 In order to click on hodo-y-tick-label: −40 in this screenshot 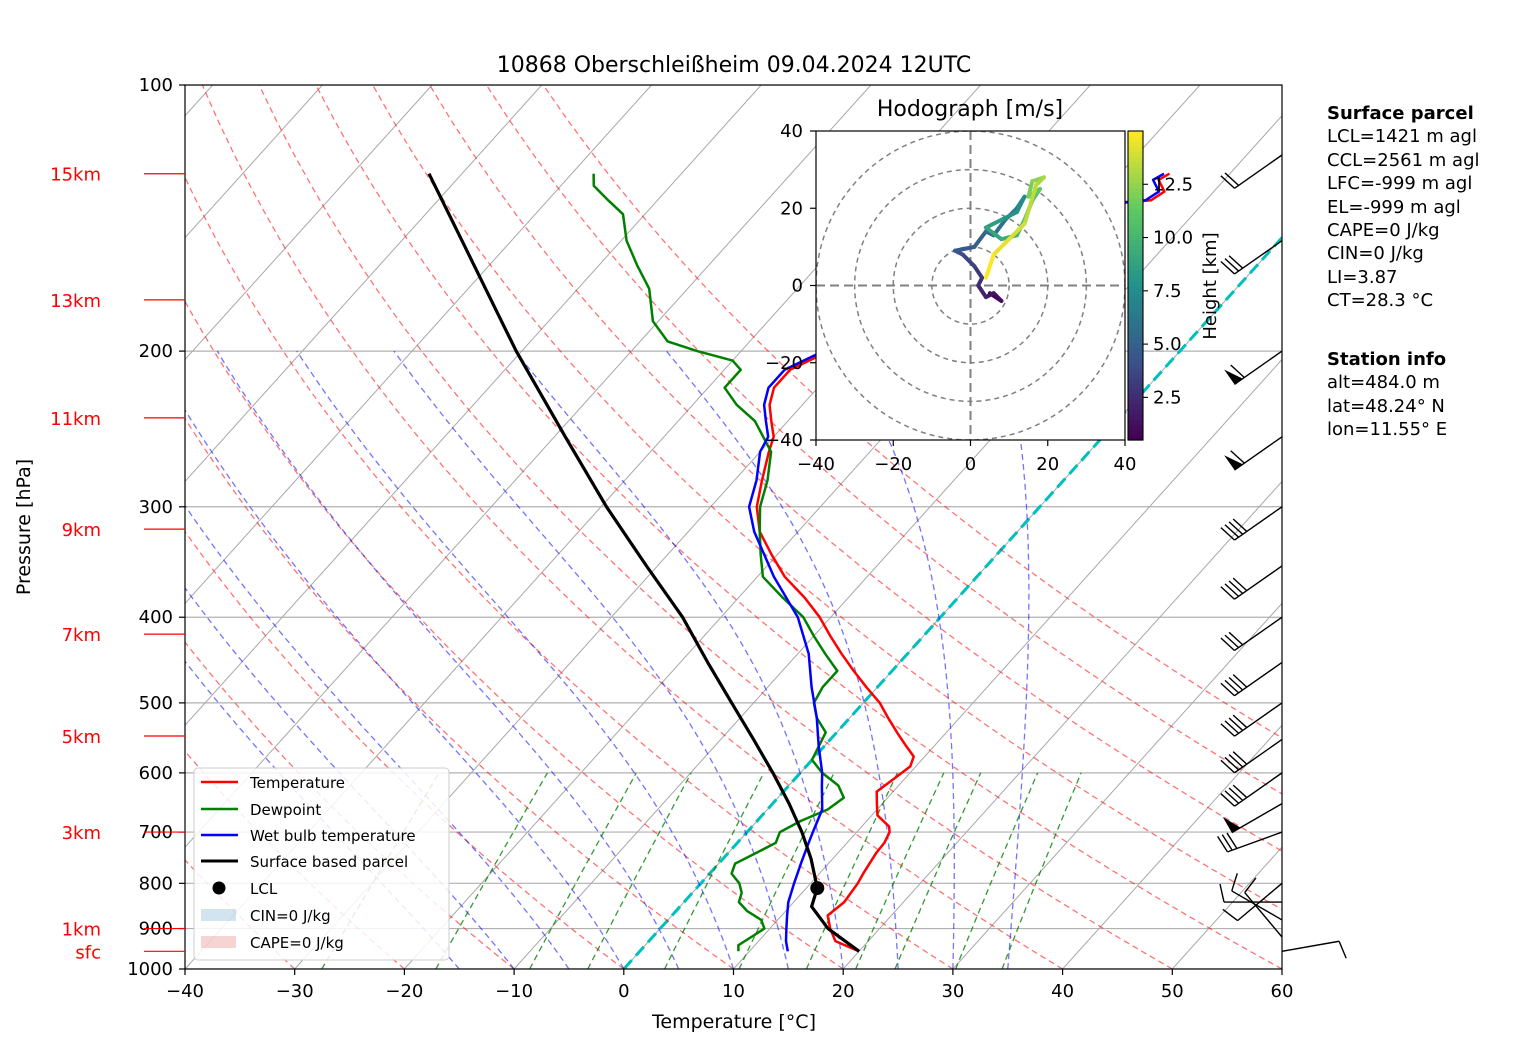, I will do `click(784, 440)`.